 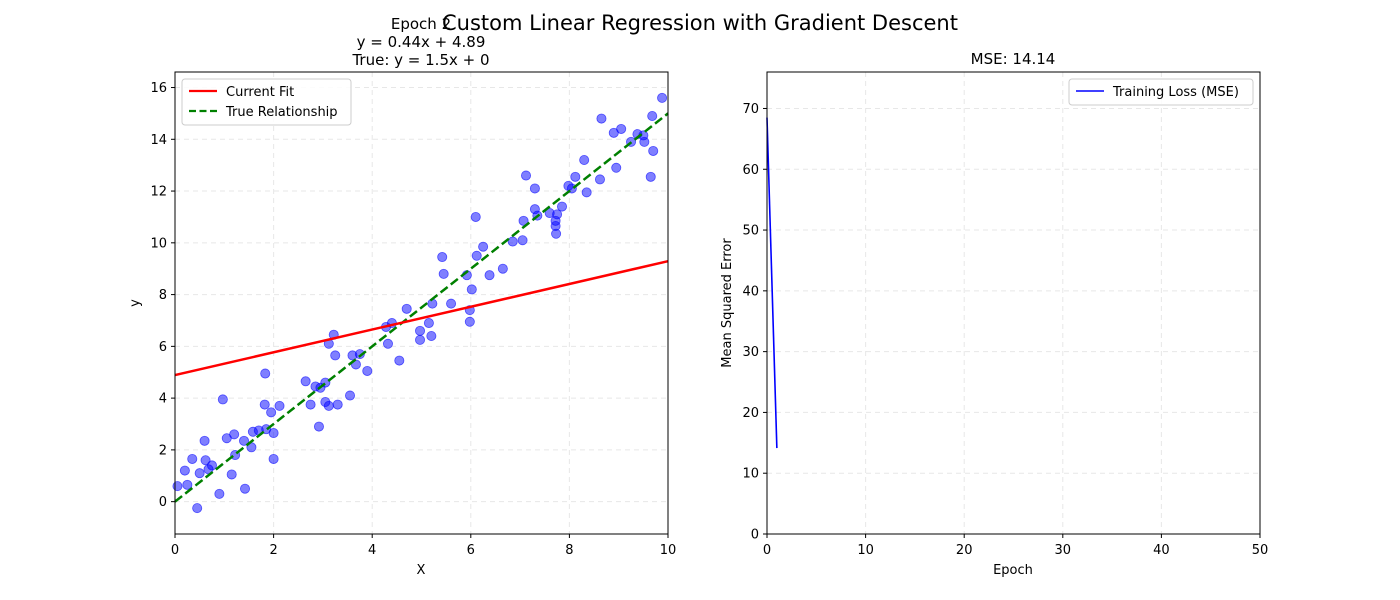 What do you see at coordinates (727, 303) in the screenshot?
I see `loss-y-label: Mean Squared Error` at bounding box center [727, 303].